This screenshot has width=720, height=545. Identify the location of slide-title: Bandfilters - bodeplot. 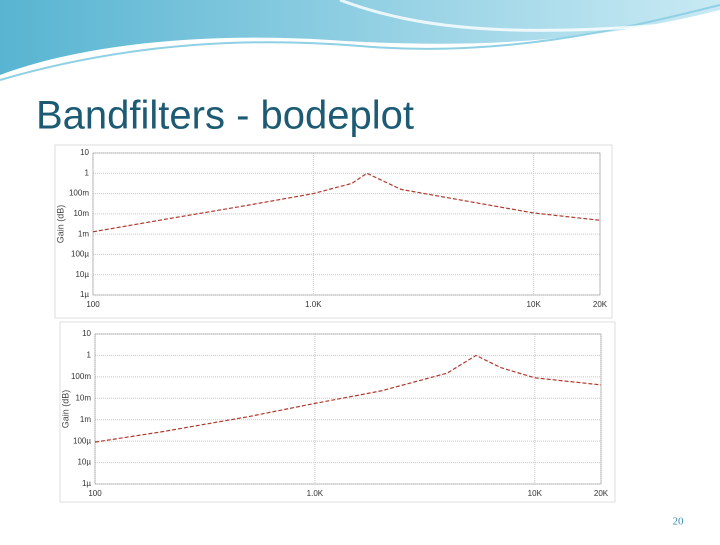
(225, 116).